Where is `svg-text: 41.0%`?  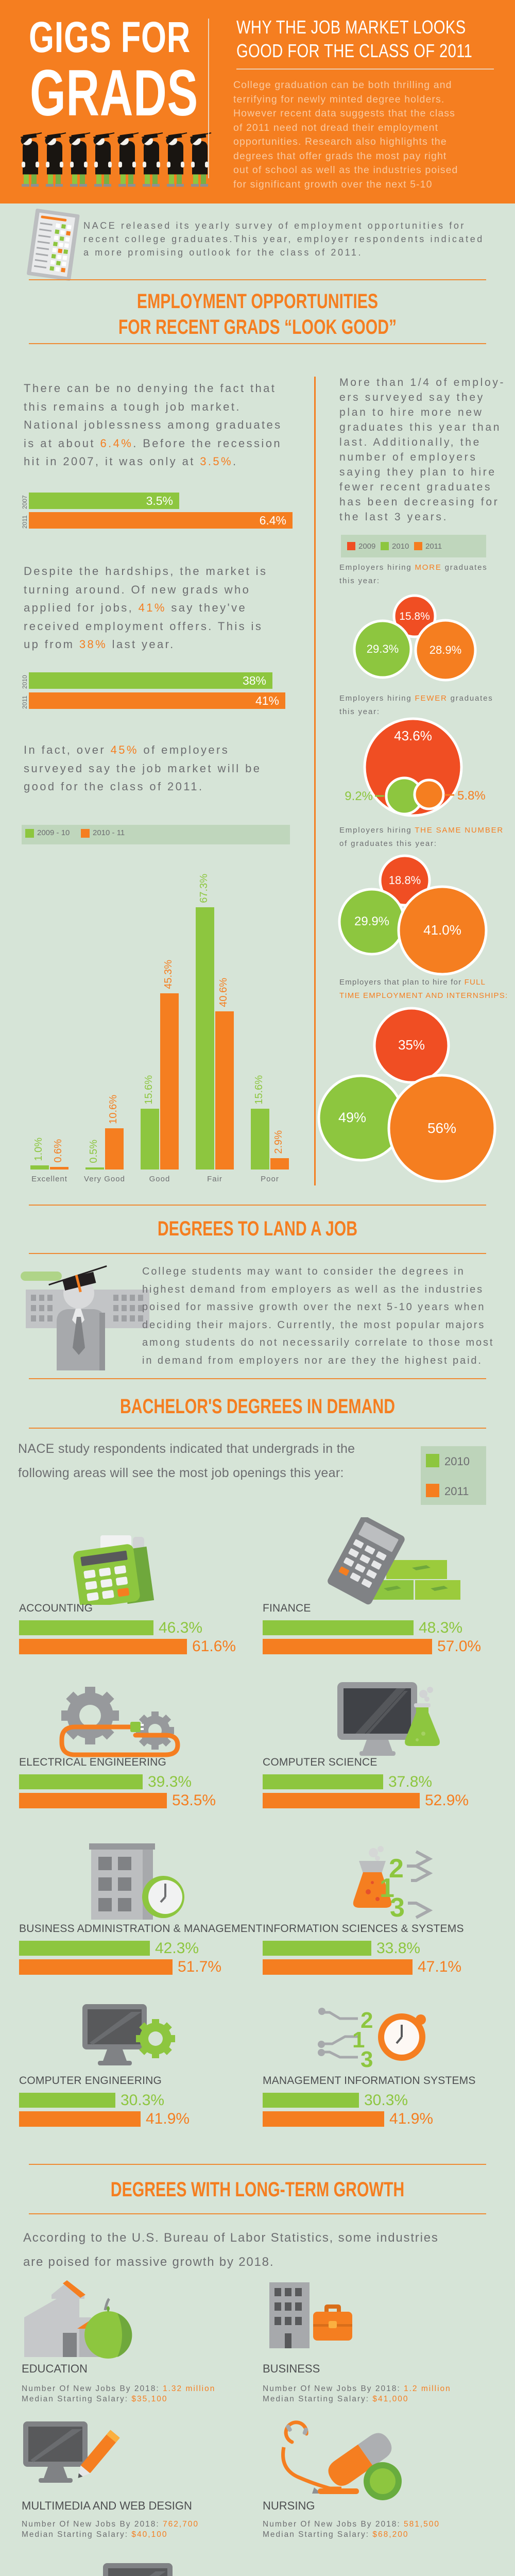
svg-text: 41.0% is located at coordinates (442, 930).